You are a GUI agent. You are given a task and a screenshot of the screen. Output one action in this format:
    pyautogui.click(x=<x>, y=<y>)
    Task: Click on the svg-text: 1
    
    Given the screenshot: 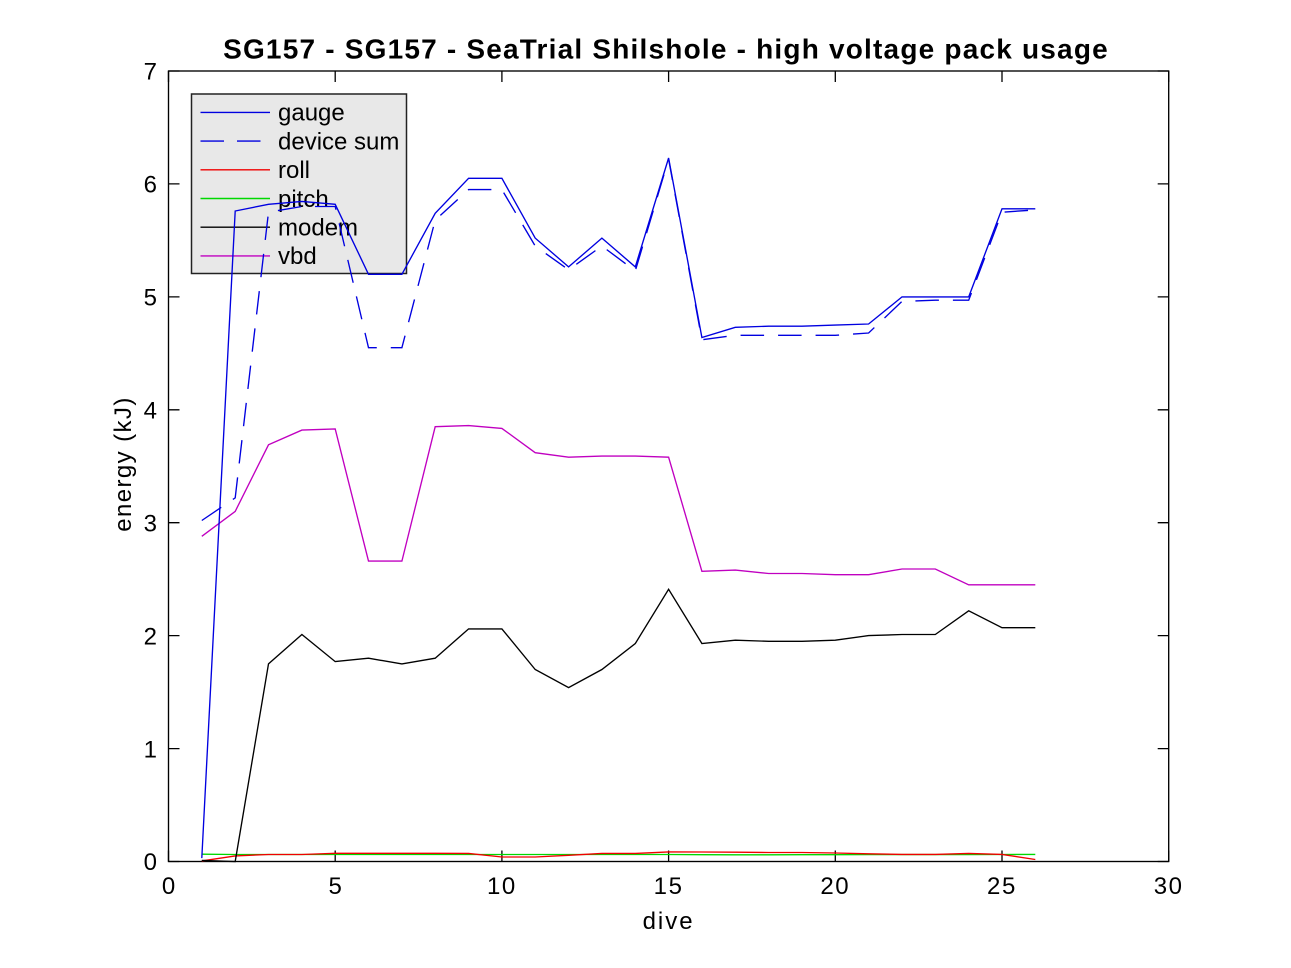 What is the action you would take?
    pyautogui.click(x=150, y=749)
    